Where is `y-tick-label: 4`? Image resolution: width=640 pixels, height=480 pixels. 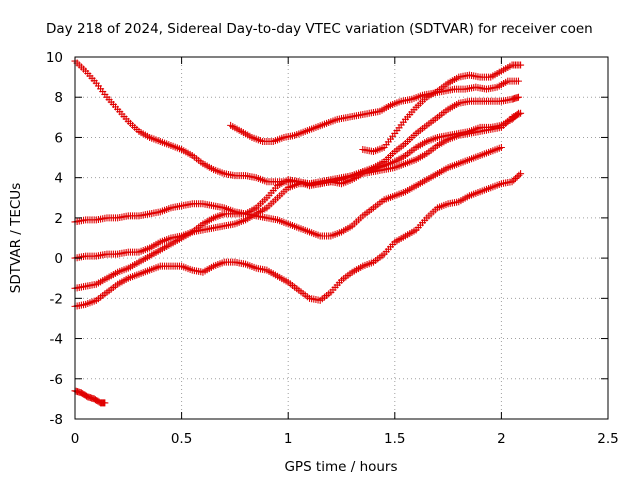
y-tick-label: 4 is located at coordinates (58, 179).